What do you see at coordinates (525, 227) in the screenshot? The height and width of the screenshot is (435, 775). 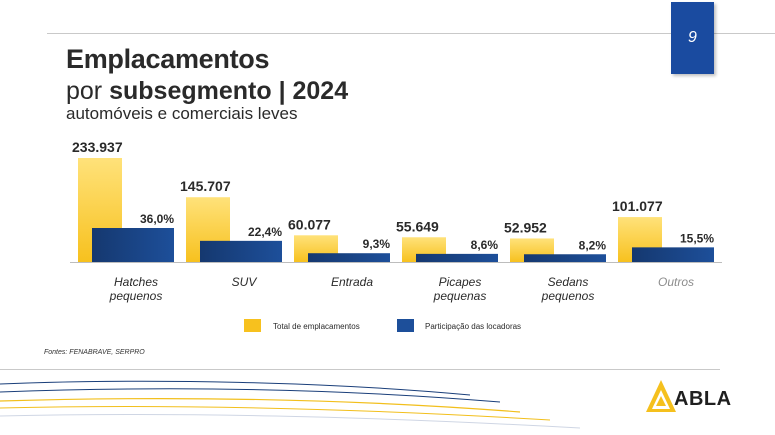 I see `label-total-4: 52.952` at bounding box center [525, 227].